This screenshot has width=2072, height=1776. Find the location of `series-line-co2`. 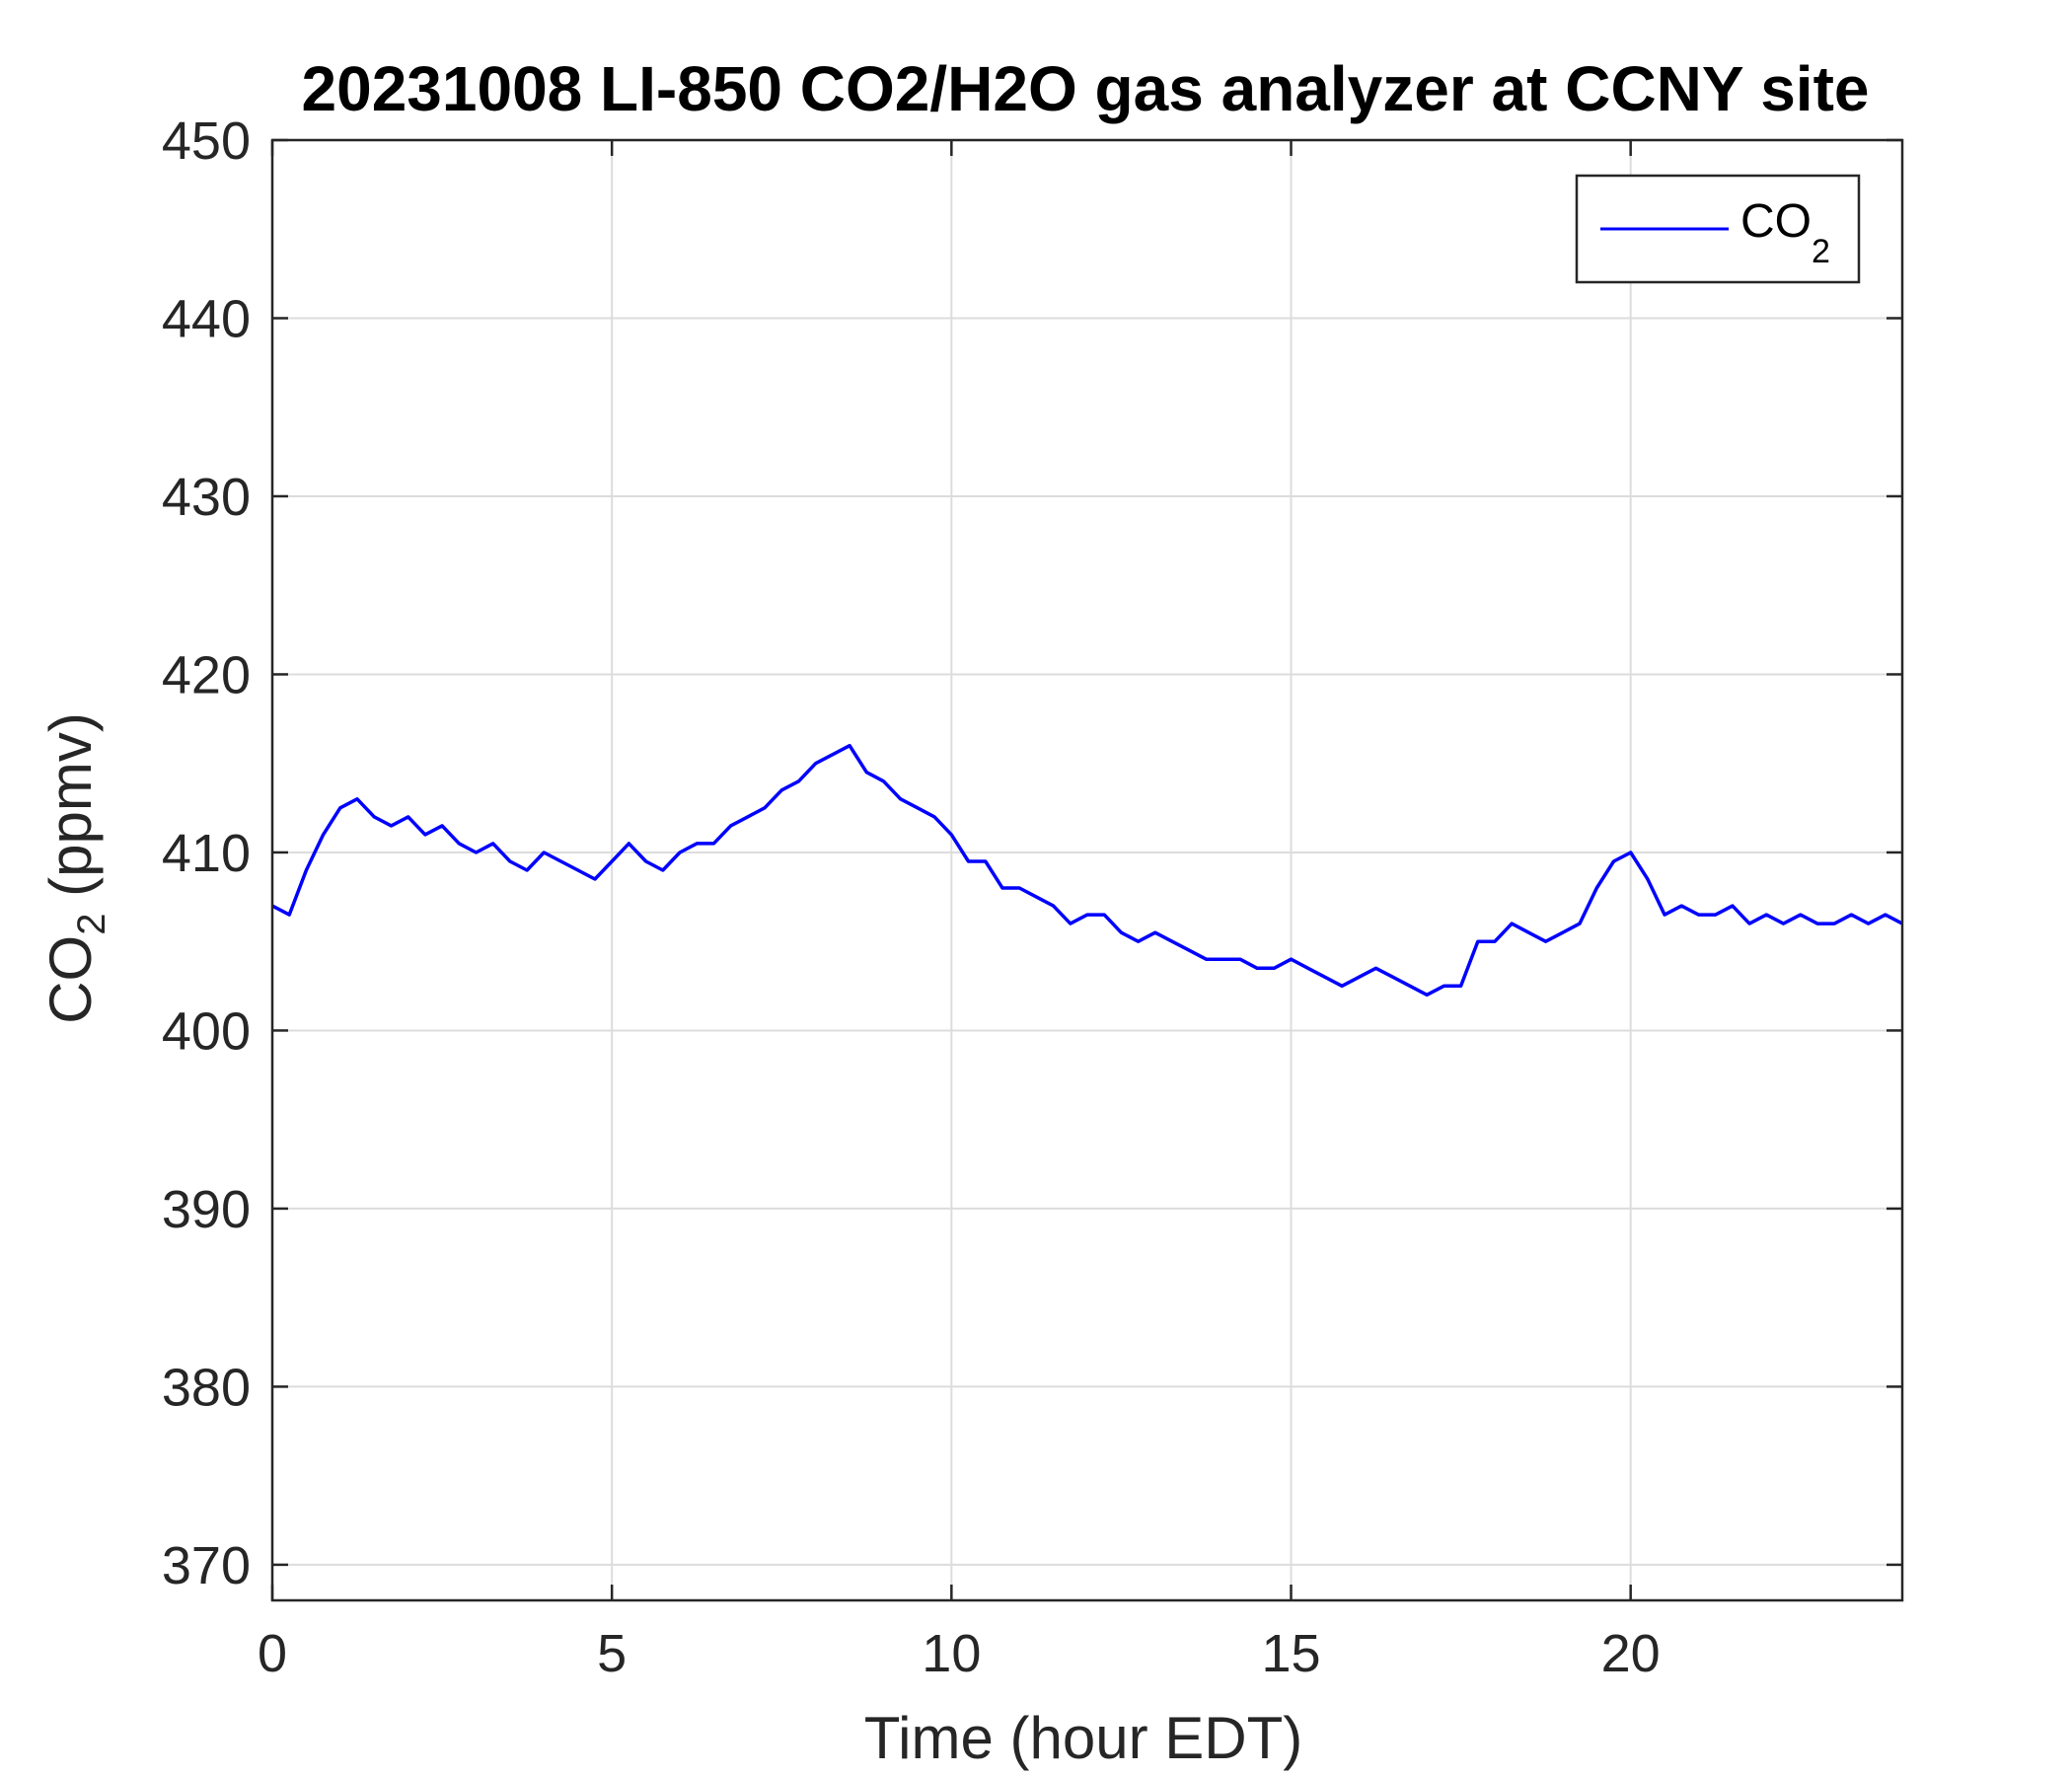

series-line-co2 is located at coordinates (1087, 870).